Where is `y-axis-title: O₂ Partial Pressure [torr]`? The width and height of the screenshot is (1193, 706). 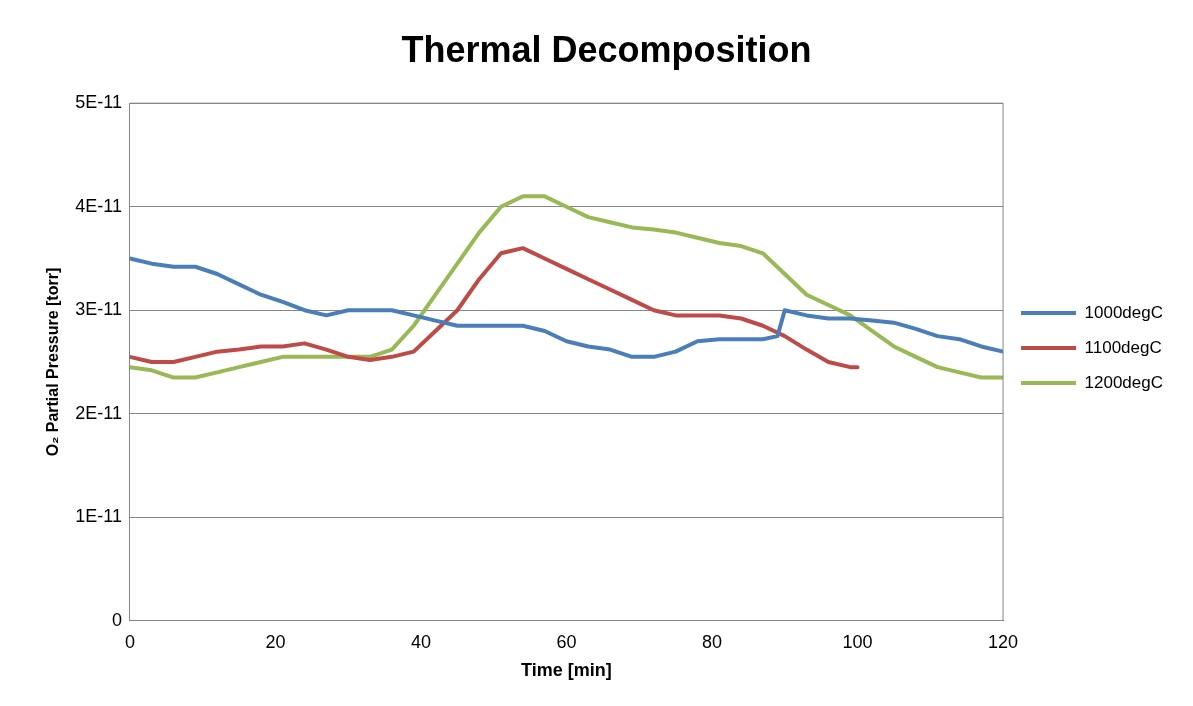 y-axis-title: O₂ Partial Pressure [torr] is located at coordinates (53, 362).